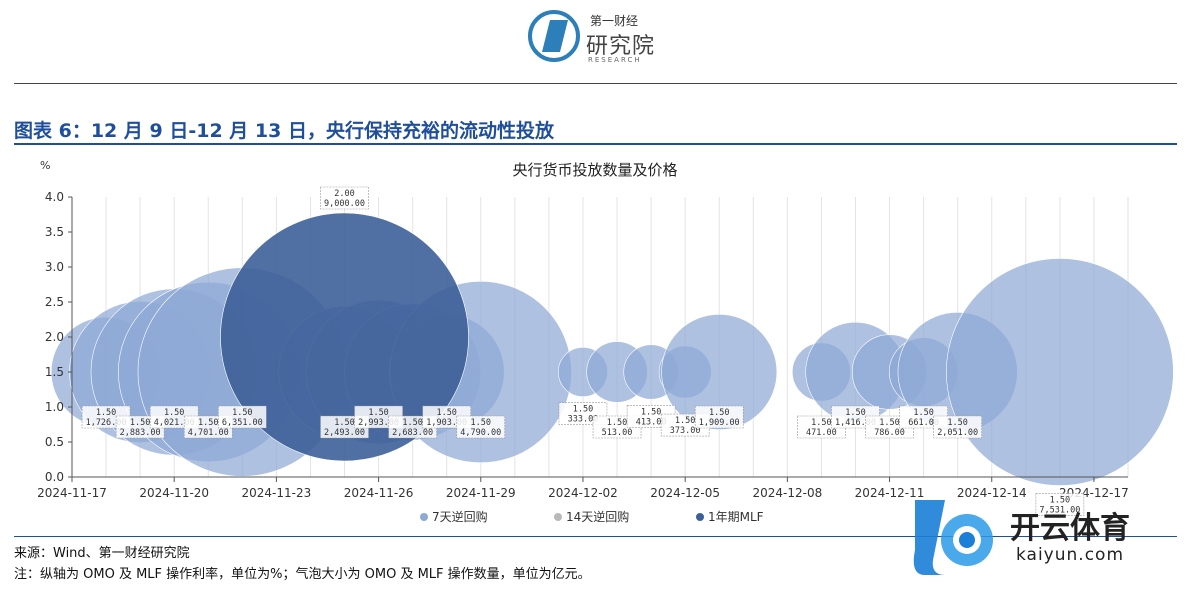 The image size is (1191, 590). What do you see at coordinates (617, 433) in the screenshot?
I see `data-label-amount: 513.00` at bounding box center [617, 433].